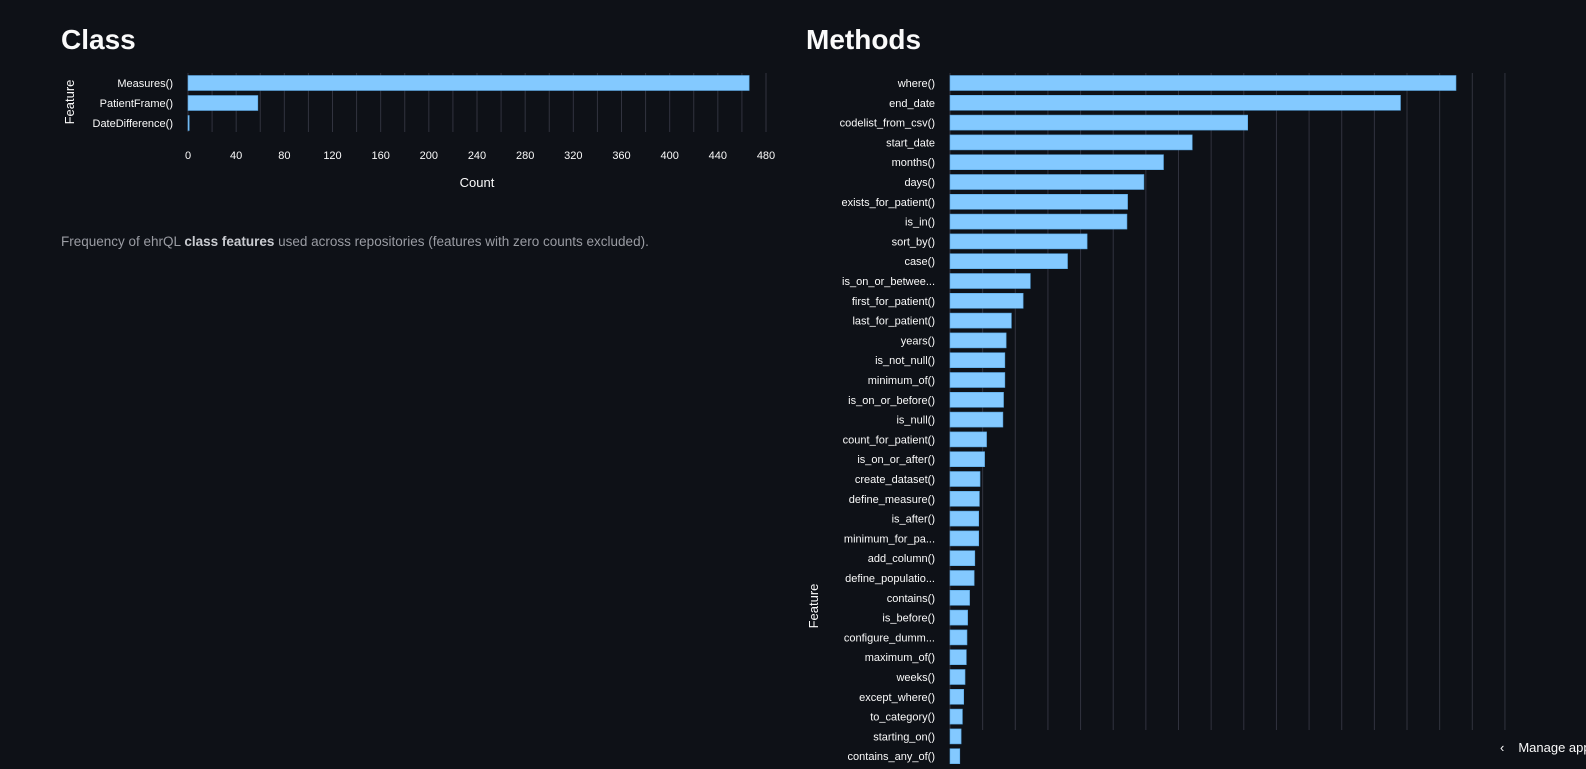 This screenshot has height=769, width=1586. Describe the element at coordinates (919, 262) in the screenshot. I see `methods-category-label: case()` at that location.